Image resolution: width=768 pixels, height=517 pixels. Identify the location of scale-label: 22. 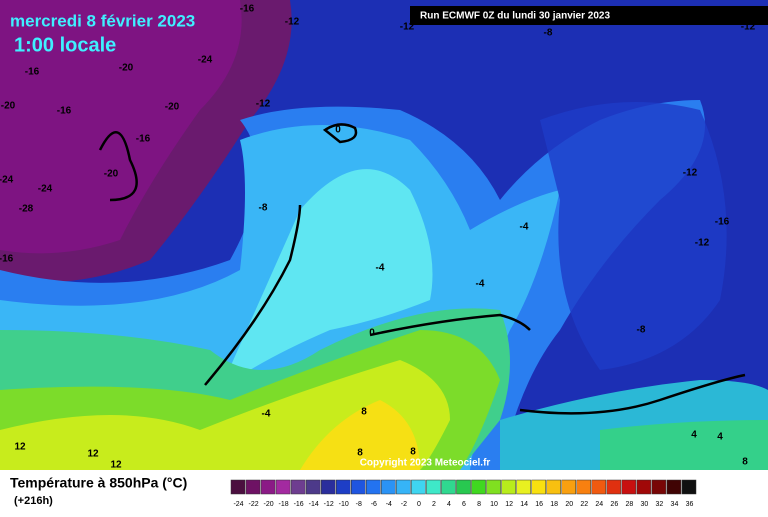
(584, 504).